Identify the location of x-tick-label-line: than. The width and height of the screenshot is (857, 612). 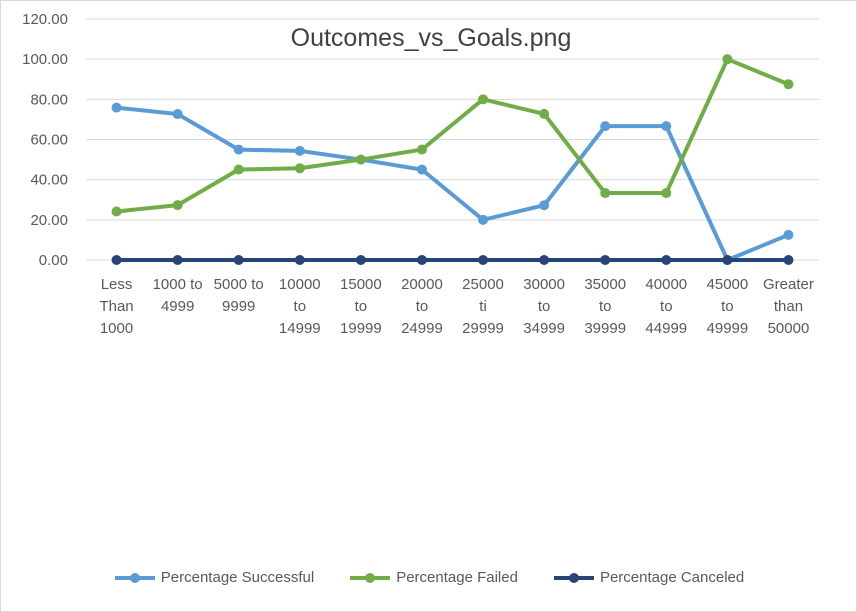
(788, 306).